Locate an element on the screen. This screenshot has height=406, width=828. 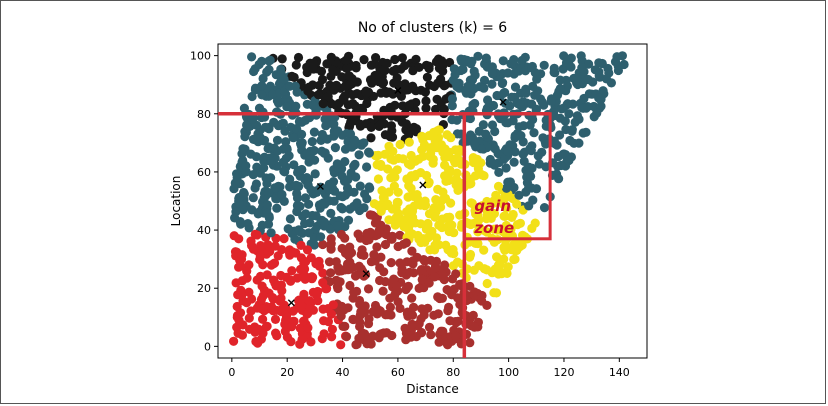
y-tick-label: 100 is located at coordinates (200, 56).